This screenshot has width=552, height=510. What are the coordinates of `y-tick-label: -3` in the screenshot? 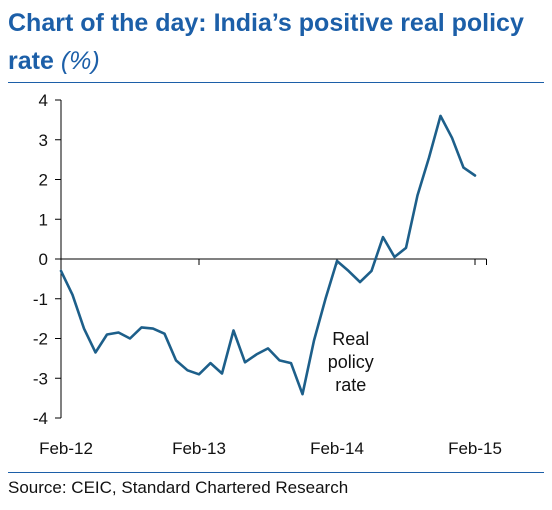 It's located at (40, 378).